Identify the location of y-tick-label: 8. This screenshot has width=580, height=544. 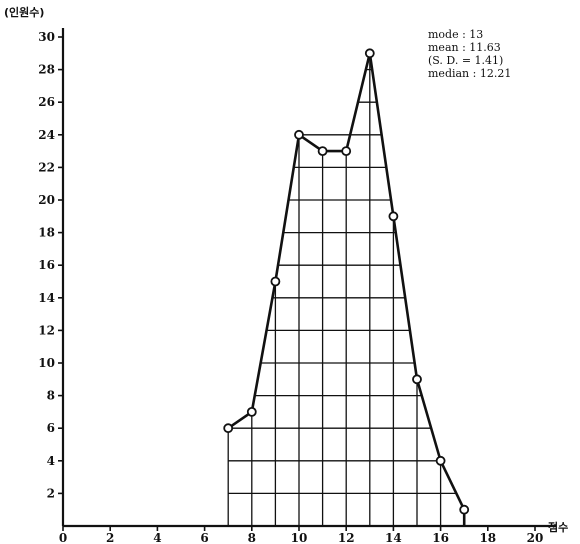
(51, 396).